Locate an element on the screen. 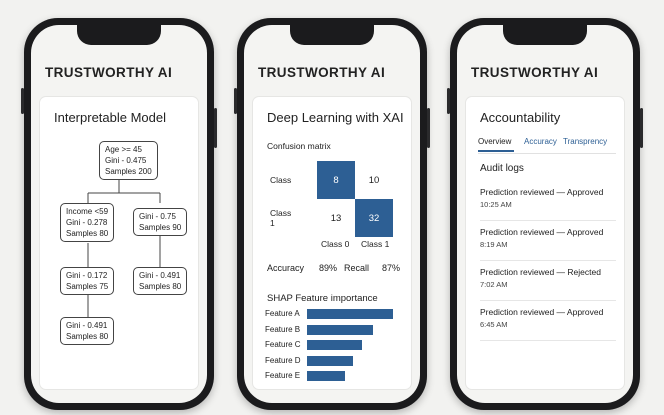  shap-feature-label: Feature E is located at coordinates (283, 375).